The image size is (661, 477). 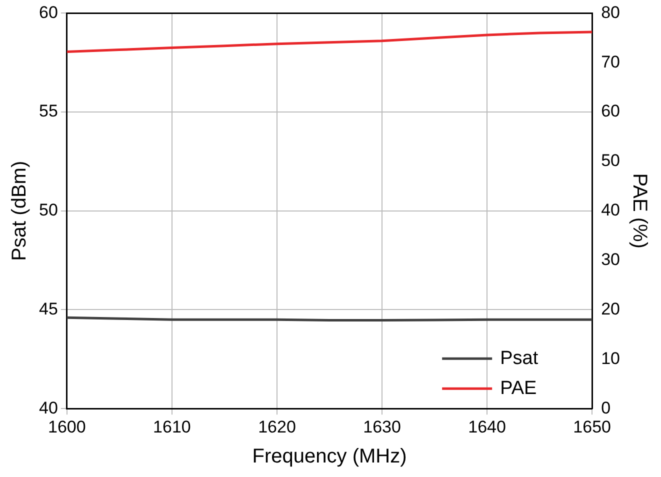 I want to click on x-tick-label: 1630, so click(x=382, y=426).